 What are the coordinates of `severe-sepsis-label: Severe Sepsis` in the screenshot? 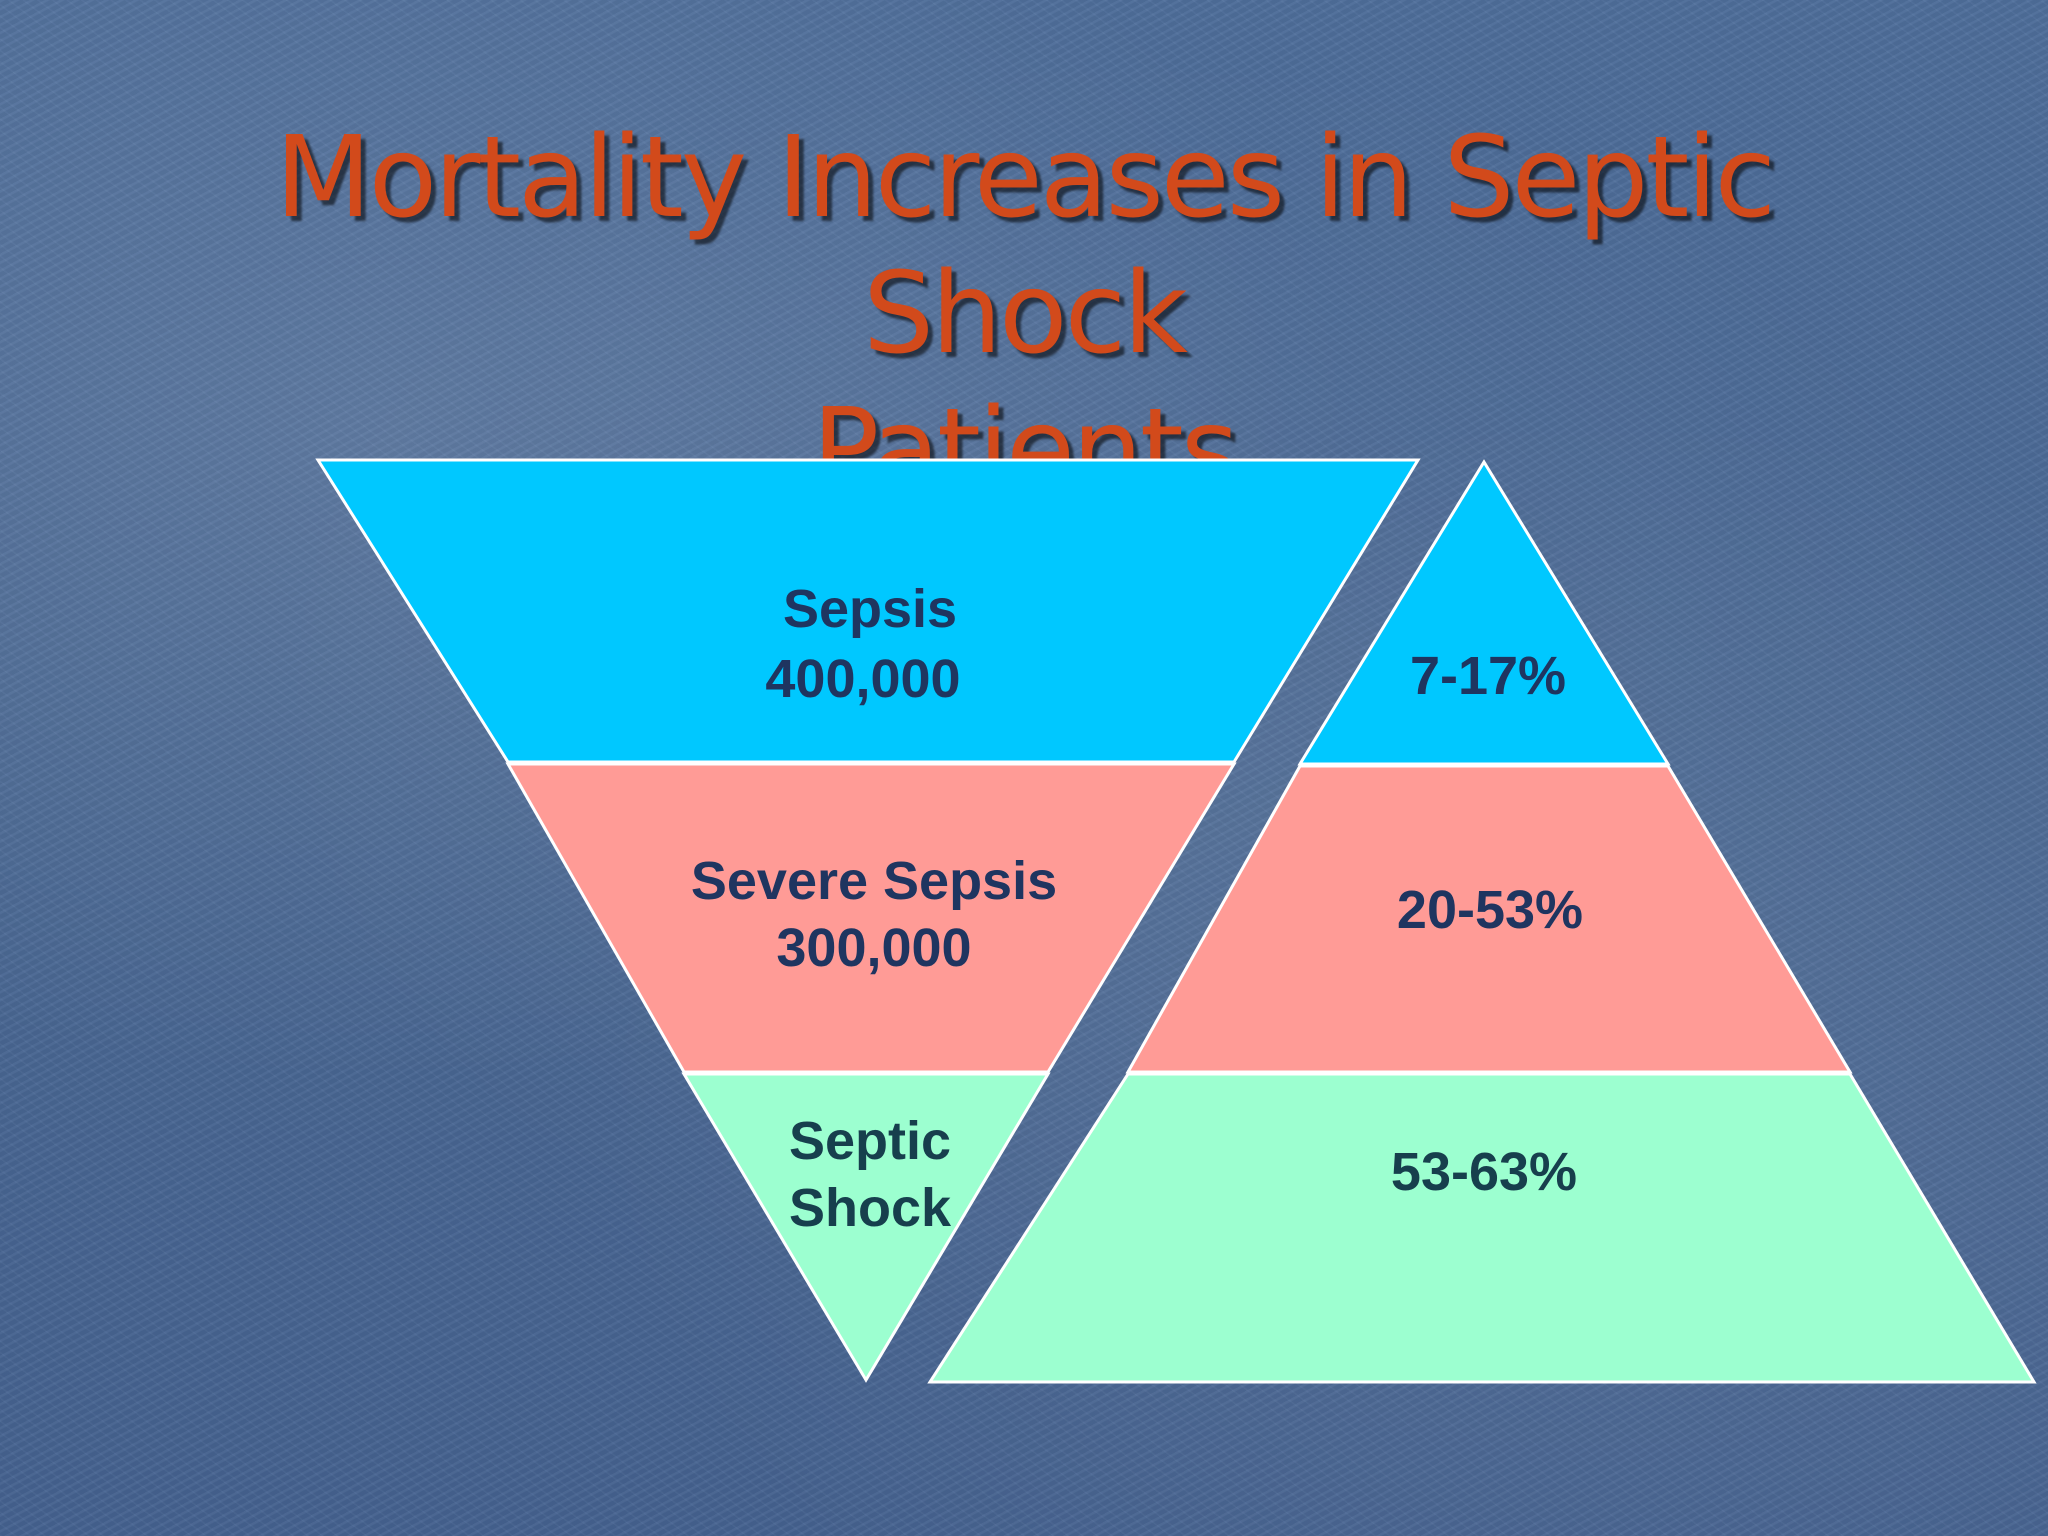 It's located at (874, 881).